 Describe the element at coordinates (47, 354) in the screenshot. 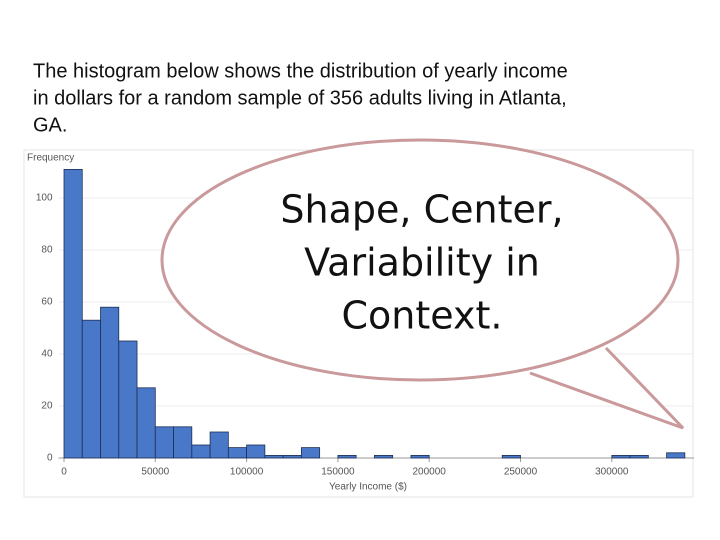

I see `y-tick-label: 40` at that location.